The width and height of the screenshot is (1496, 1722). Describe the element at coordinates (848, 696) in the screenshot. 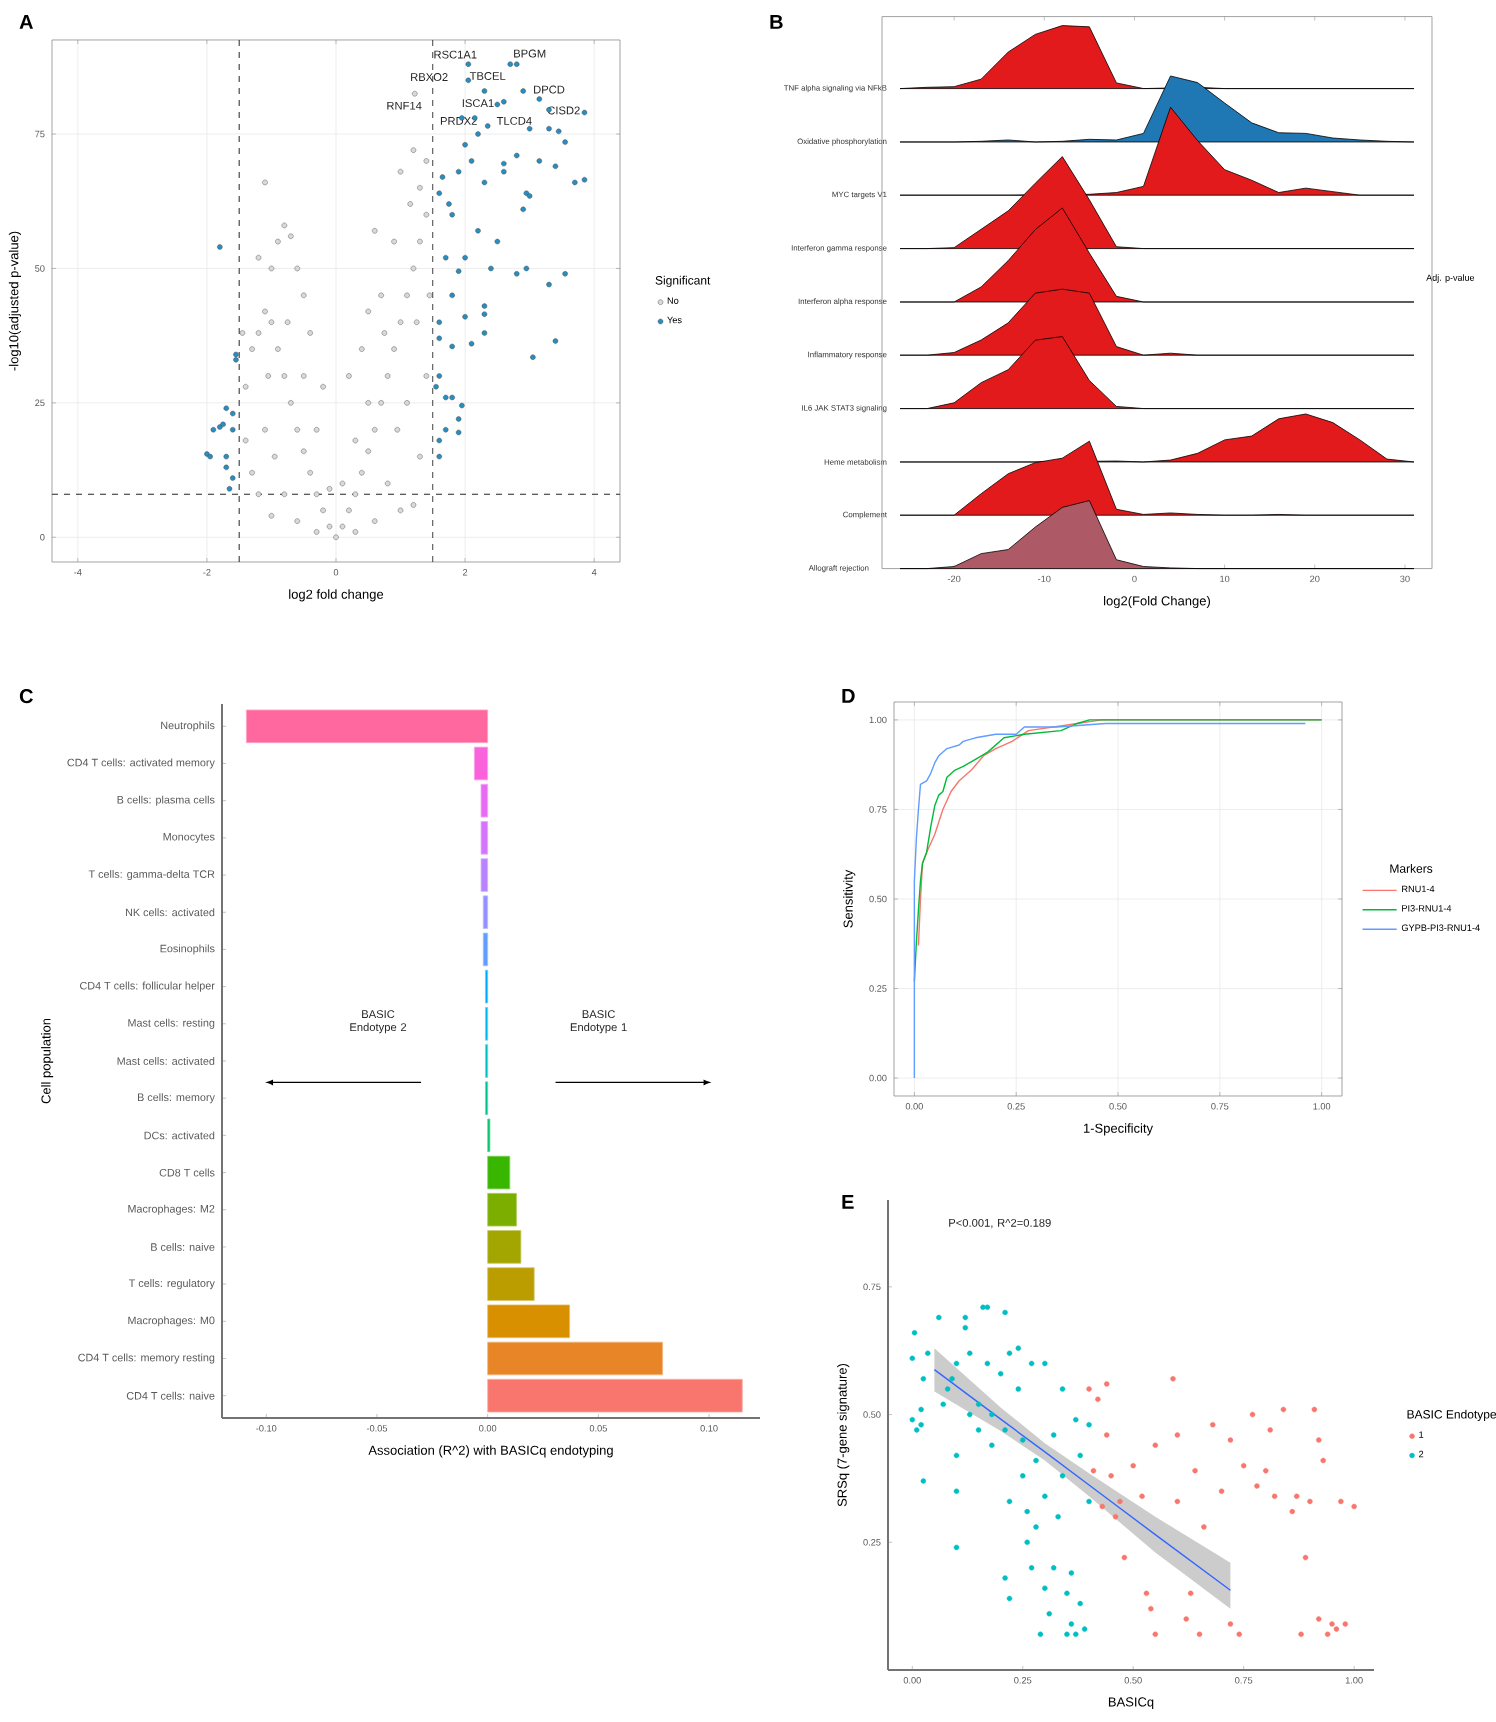

I see `chart-title: D` at that location.